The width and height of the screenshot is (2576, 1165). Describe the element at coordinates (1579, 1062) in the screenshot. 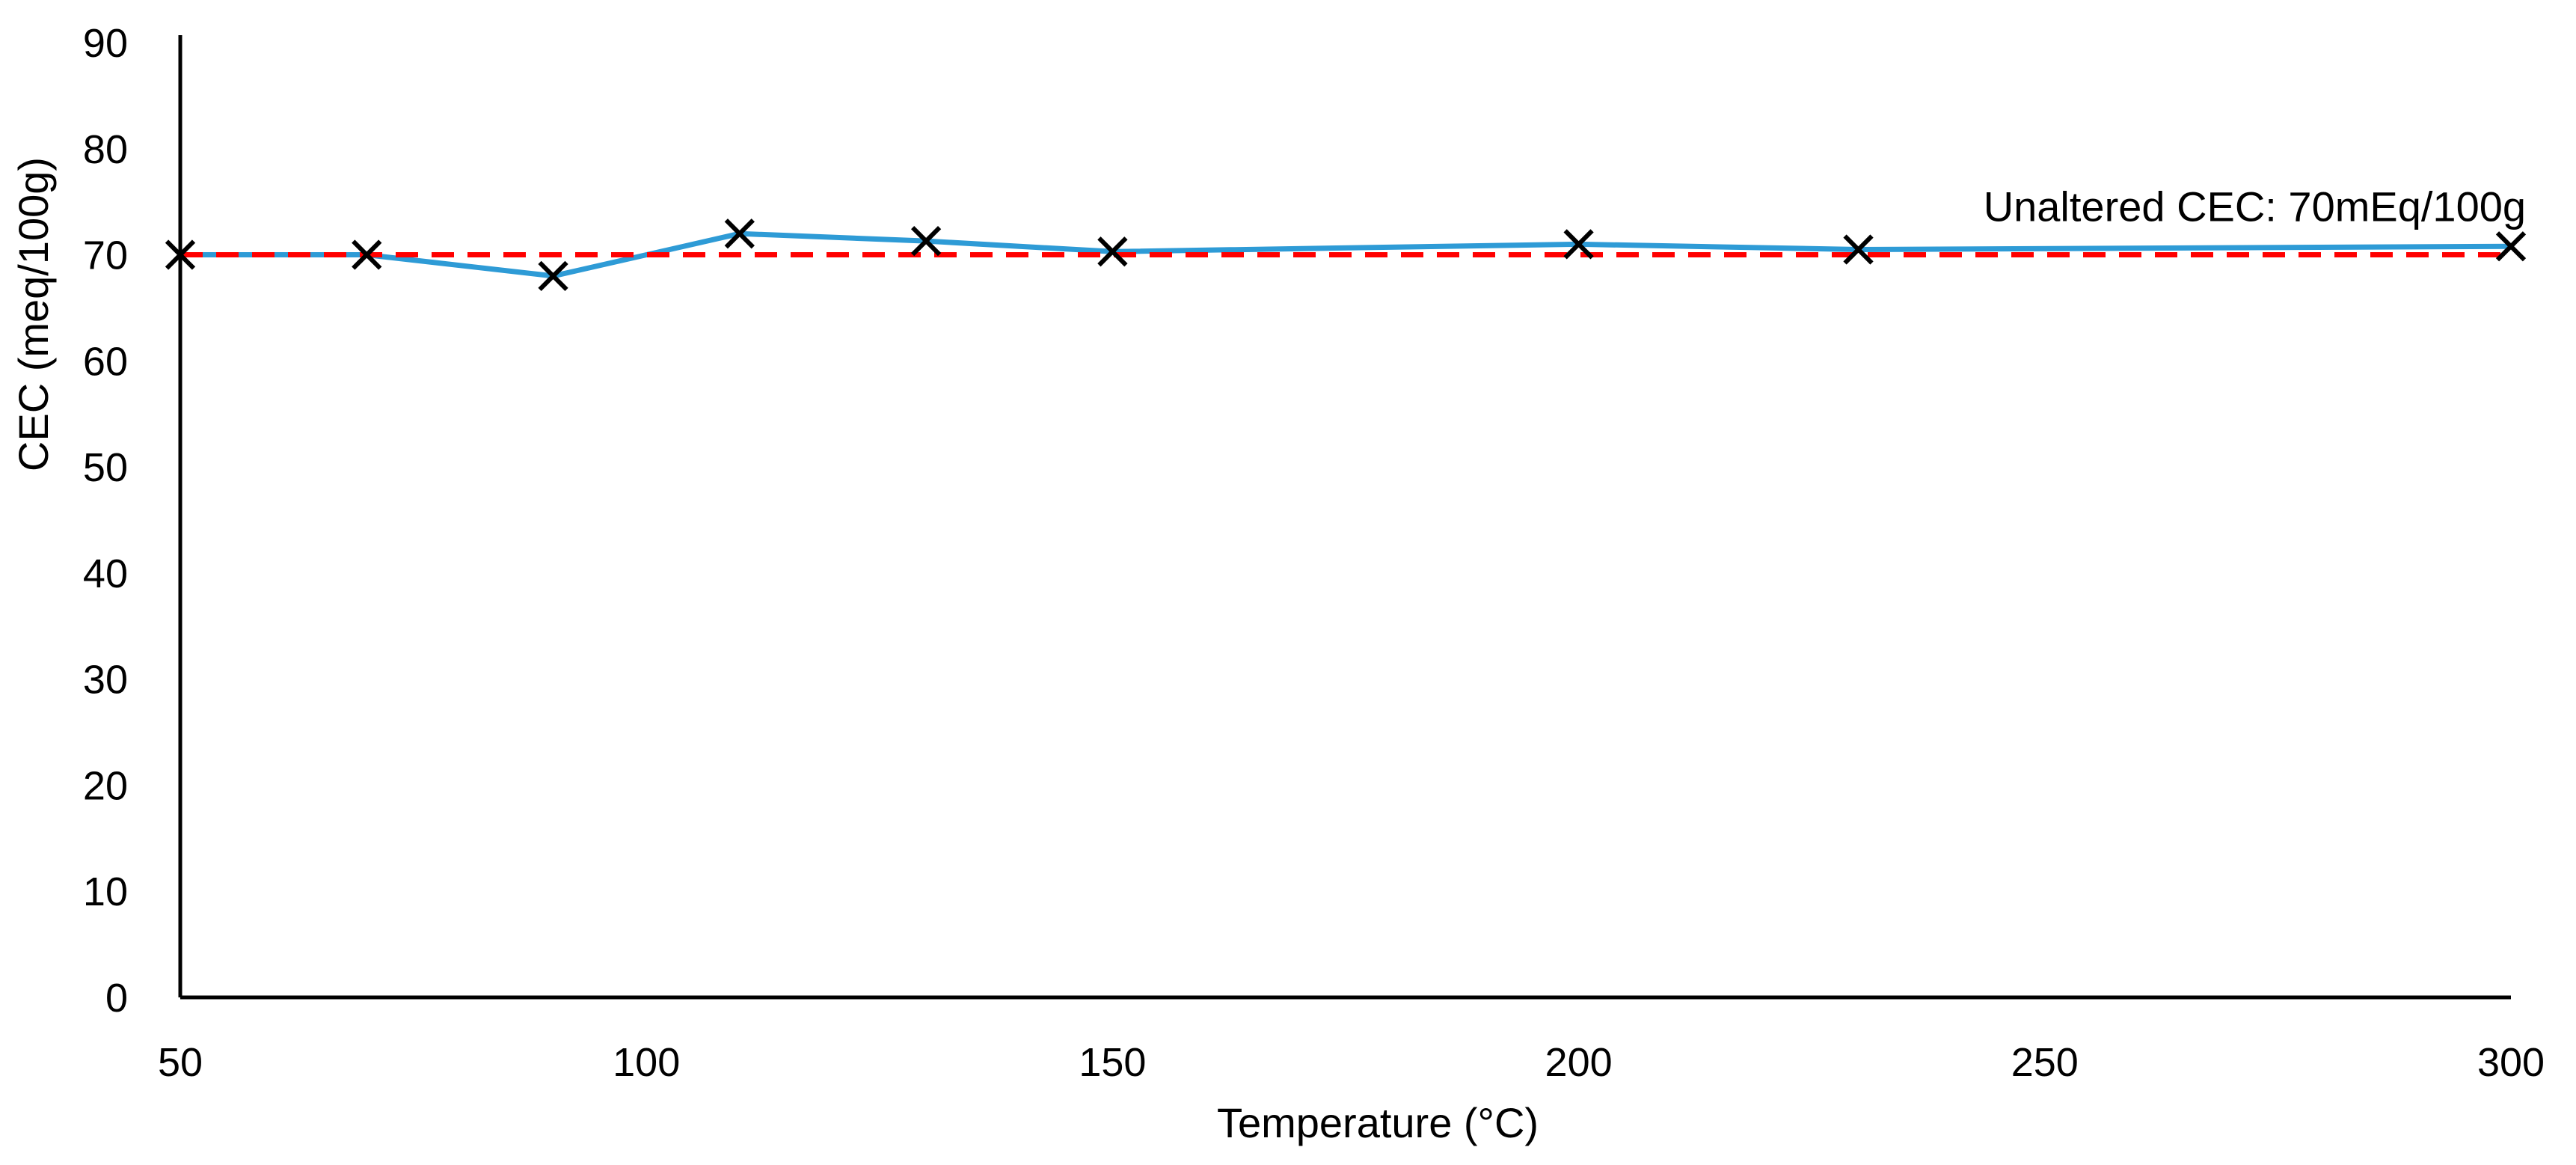

I see `x-tick-label: 200` at that location.